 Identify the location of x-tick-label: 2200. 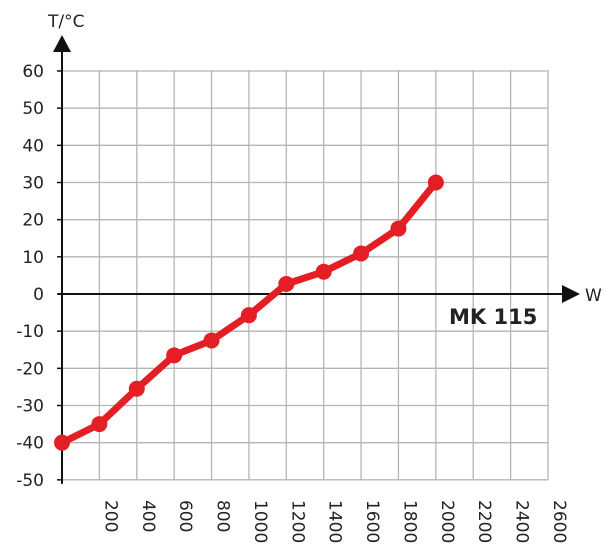
(484, 521).